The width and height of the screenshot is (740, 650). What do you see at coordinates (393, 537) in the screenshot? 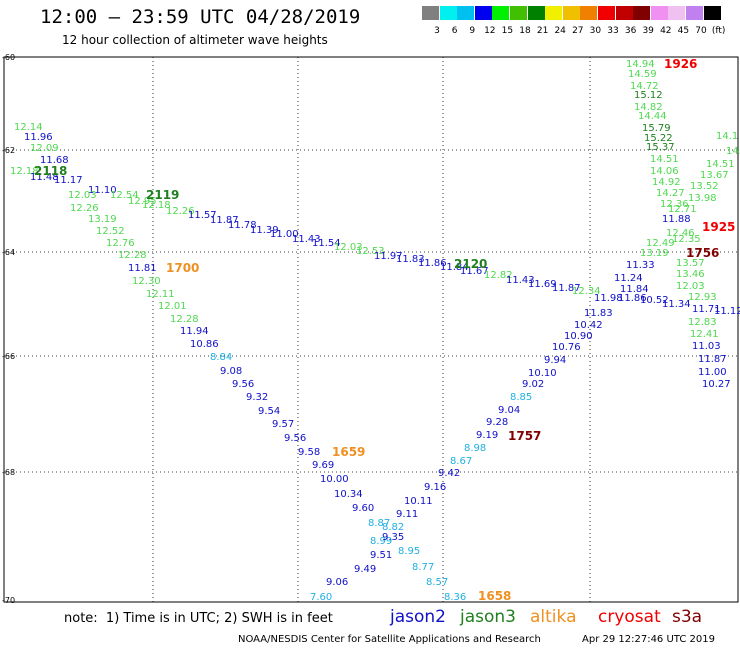
I see `wave-height-label: 9.35` at bounding box center [393, 537].